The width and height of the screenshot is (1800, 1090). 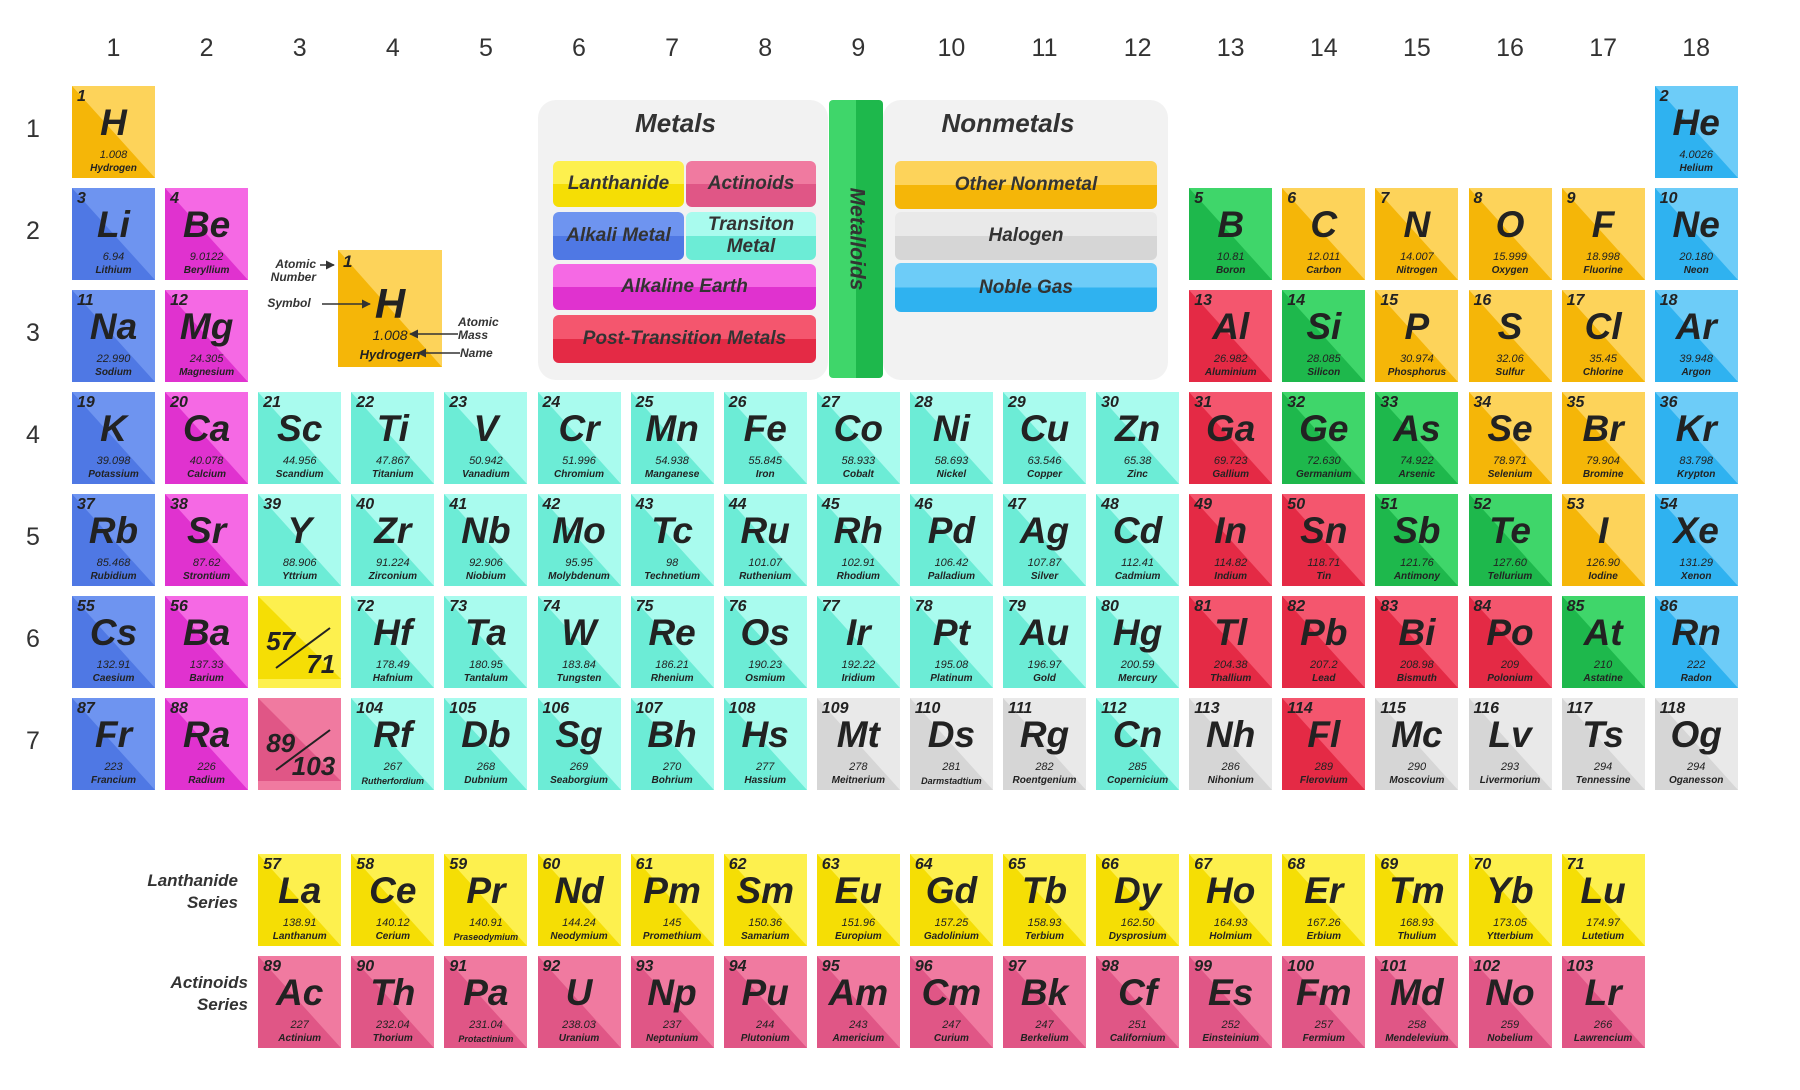 What do you see at coordinates (1696, 642) in the screenshot?
I see `element-rn: 86 Rn 222 Radon` at bounding box center [1696, 642].